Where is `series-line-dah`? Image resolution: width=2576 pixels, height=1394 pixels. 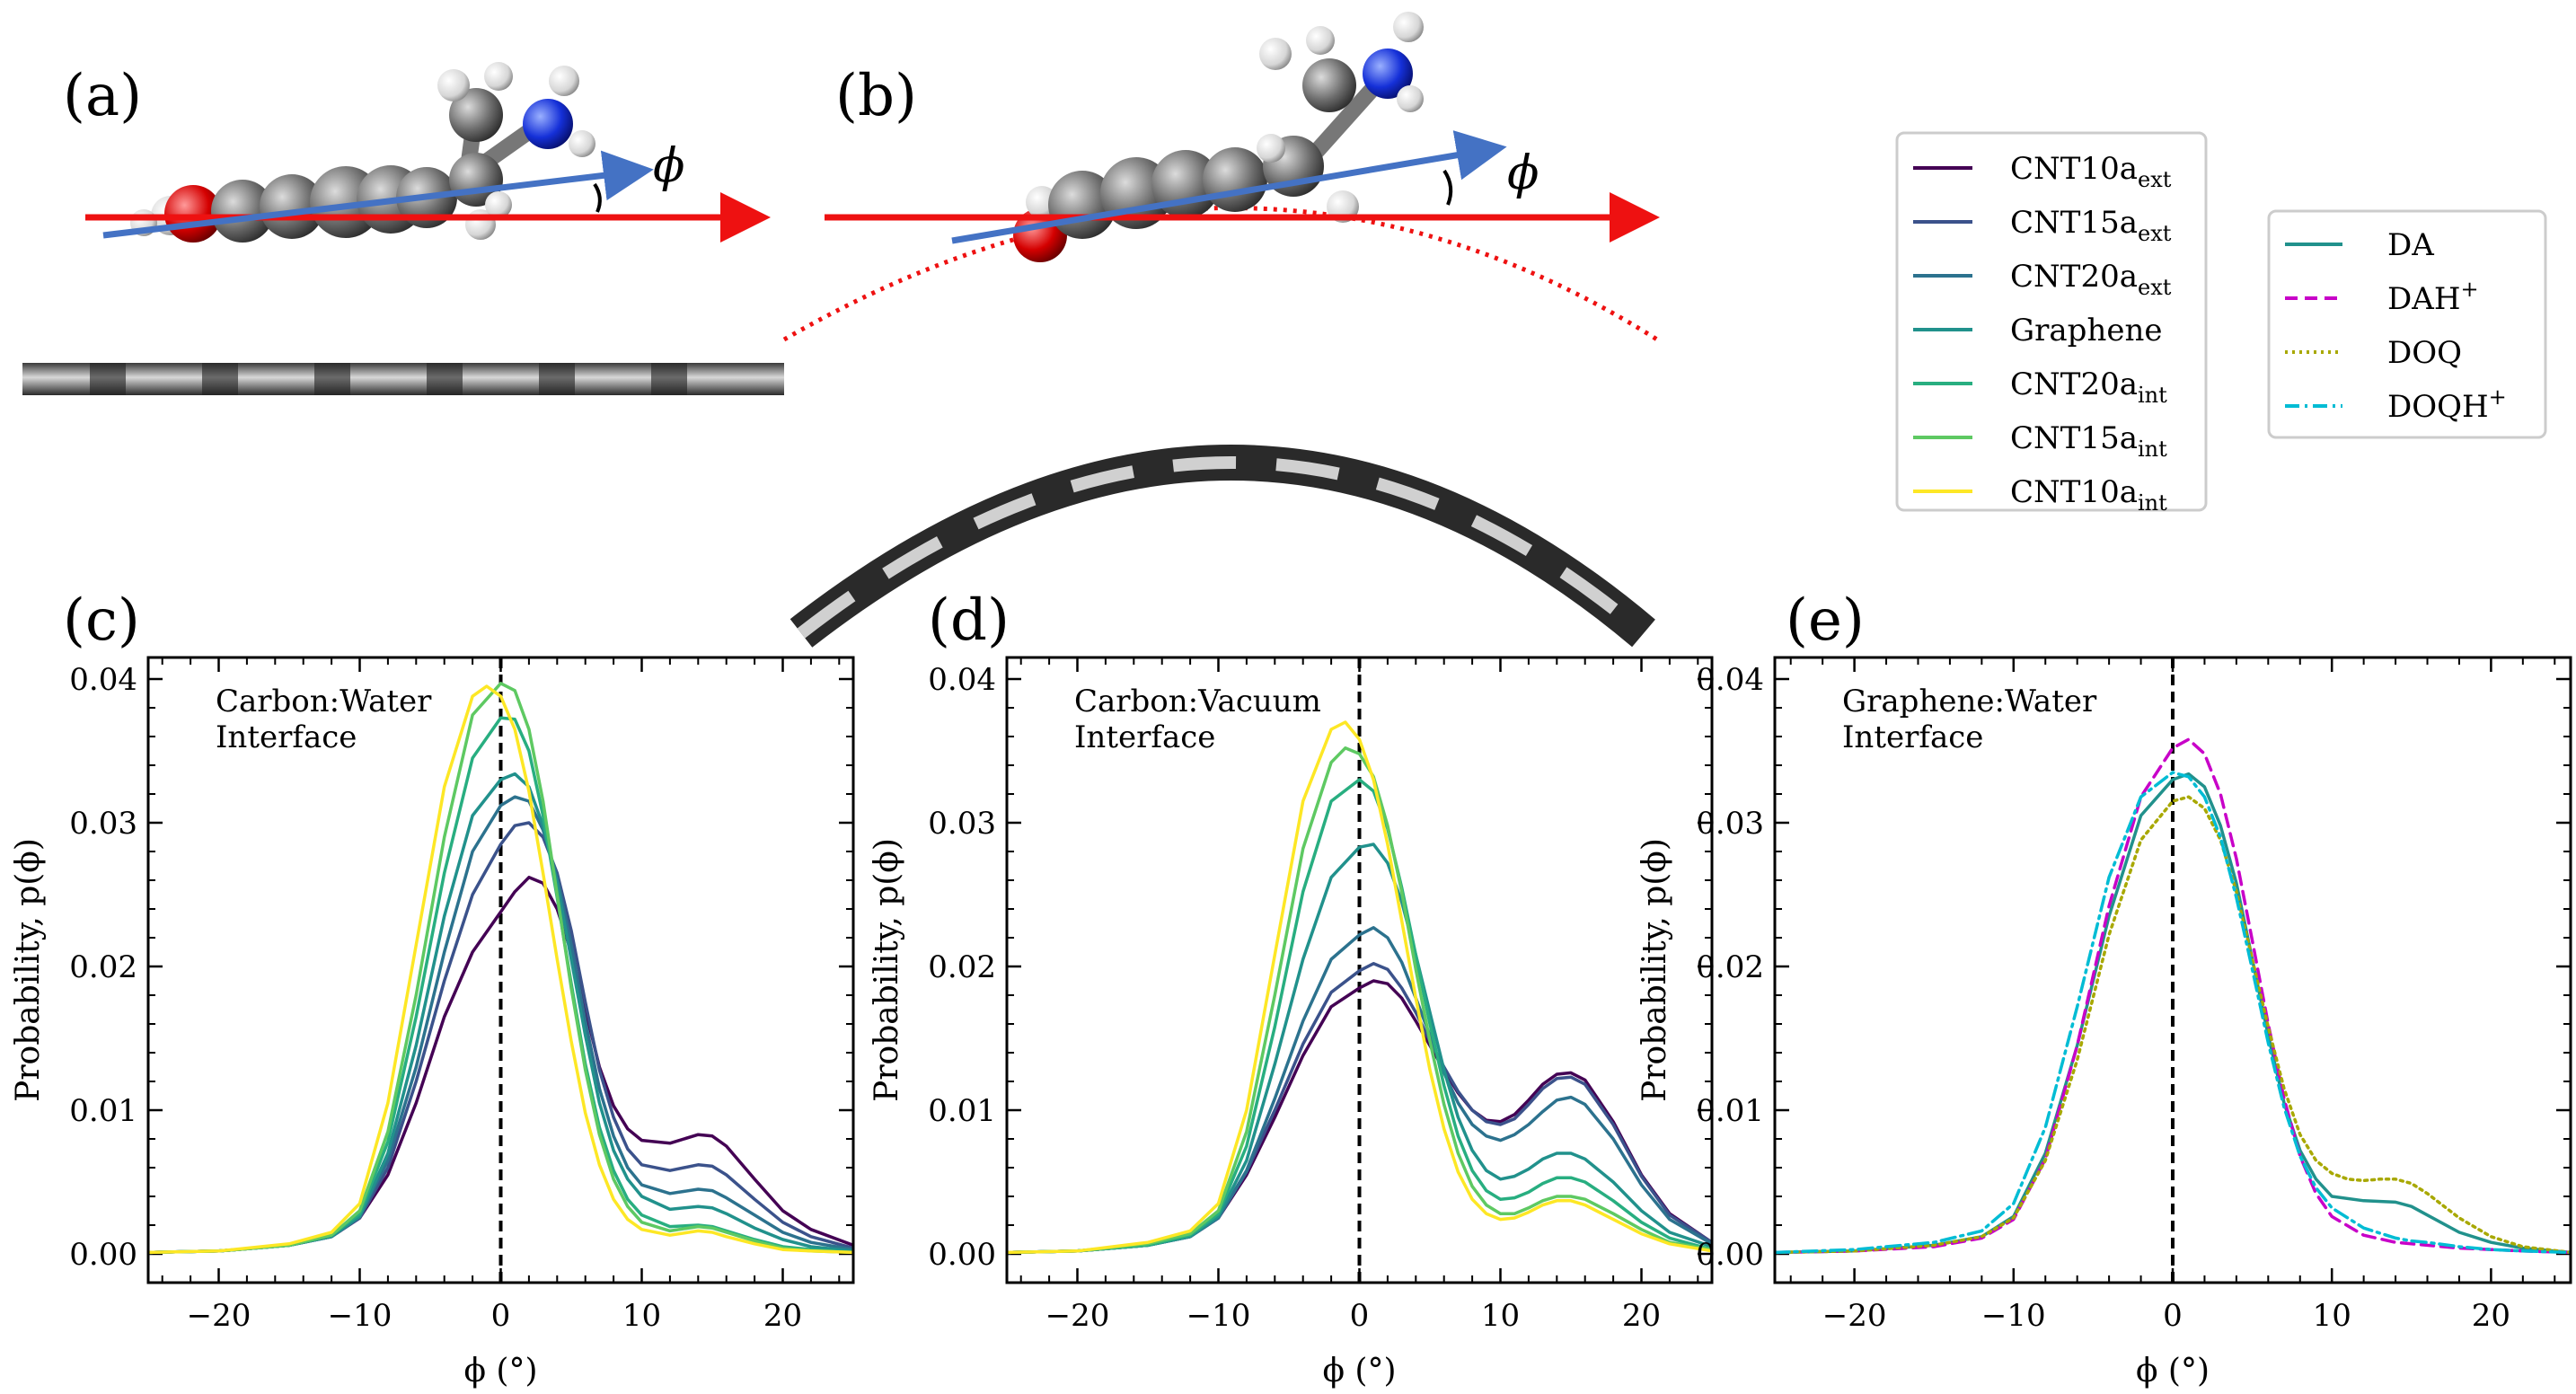 series-line-dah is located at coordinates (2173, 996).